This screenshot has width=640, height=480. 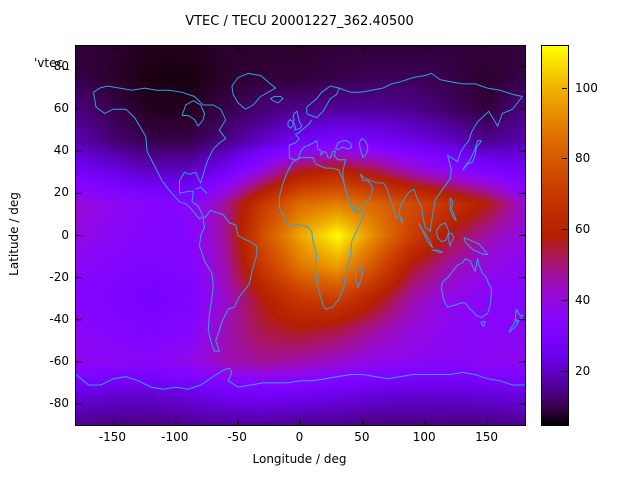 What do you see at coordinates (297, 120) in the screenshot?
I see `coastline-uk` at bounding box center [297, 120].